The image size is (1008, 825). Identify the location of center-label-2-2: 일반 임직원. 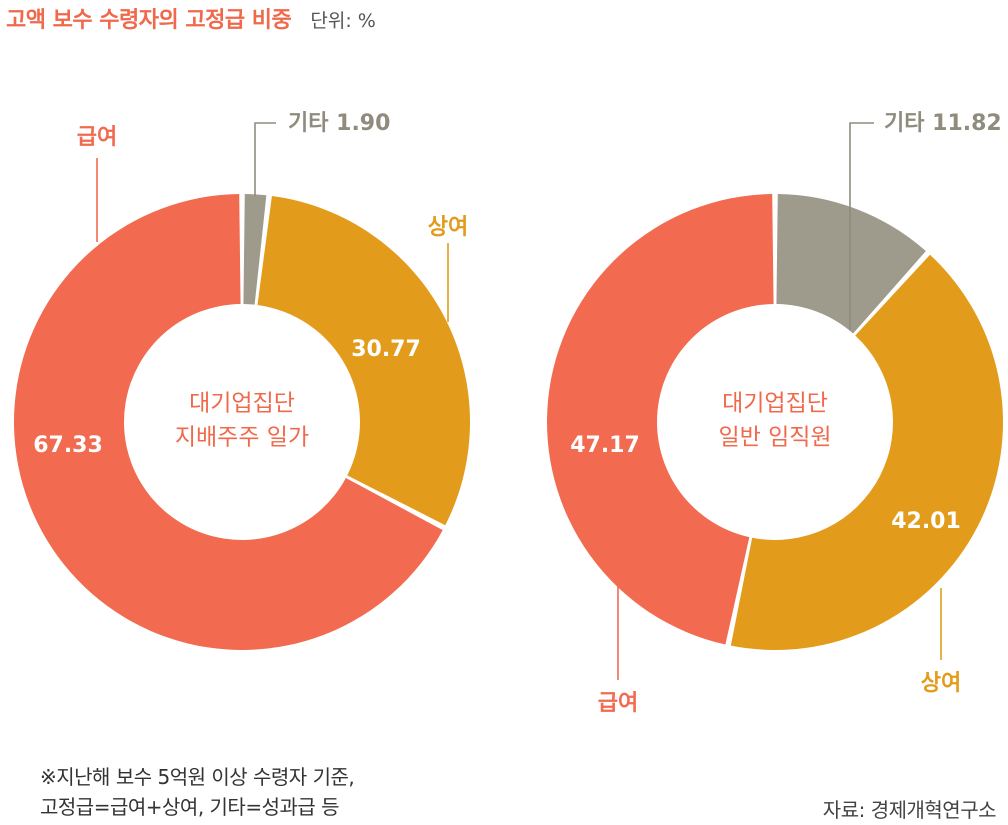
(774, 438).